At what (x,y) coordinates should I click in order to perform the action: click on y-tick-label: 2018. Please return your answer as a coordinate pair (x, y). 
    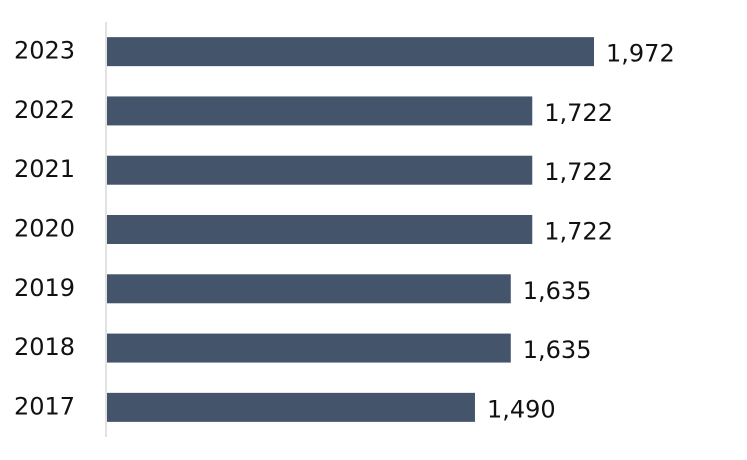
    Looking at the image, I should click on (44, 347).